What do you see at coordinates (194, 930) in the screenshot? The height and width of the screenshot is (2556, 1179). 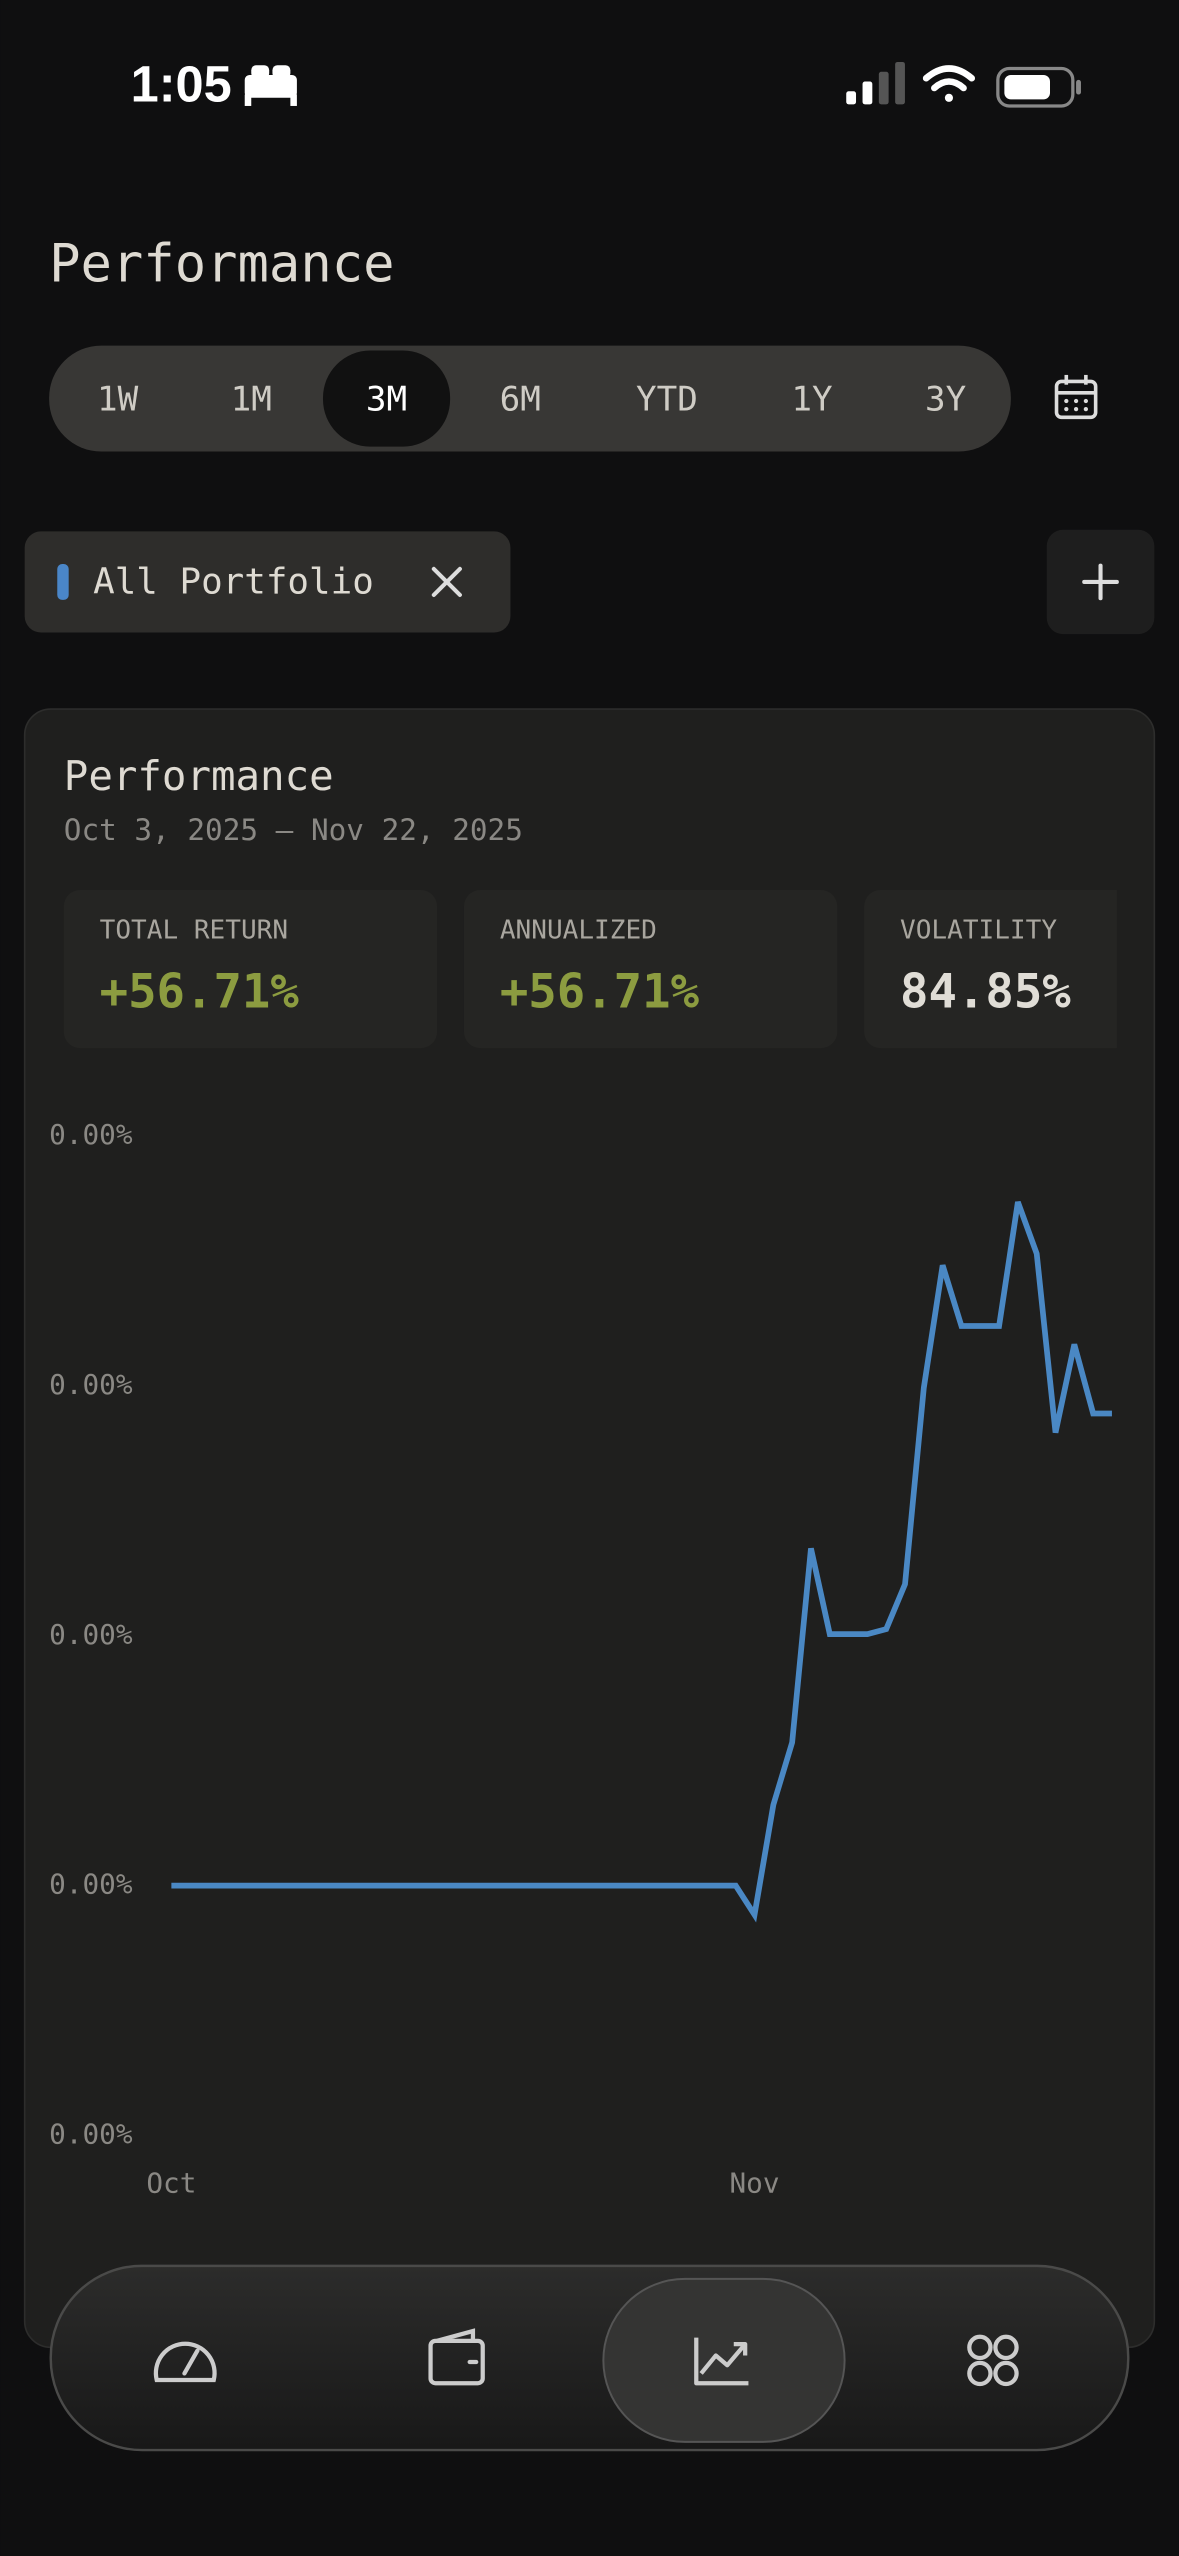 I see `stat-label: TOTAL RETURN` at bounding box center [194, 930].